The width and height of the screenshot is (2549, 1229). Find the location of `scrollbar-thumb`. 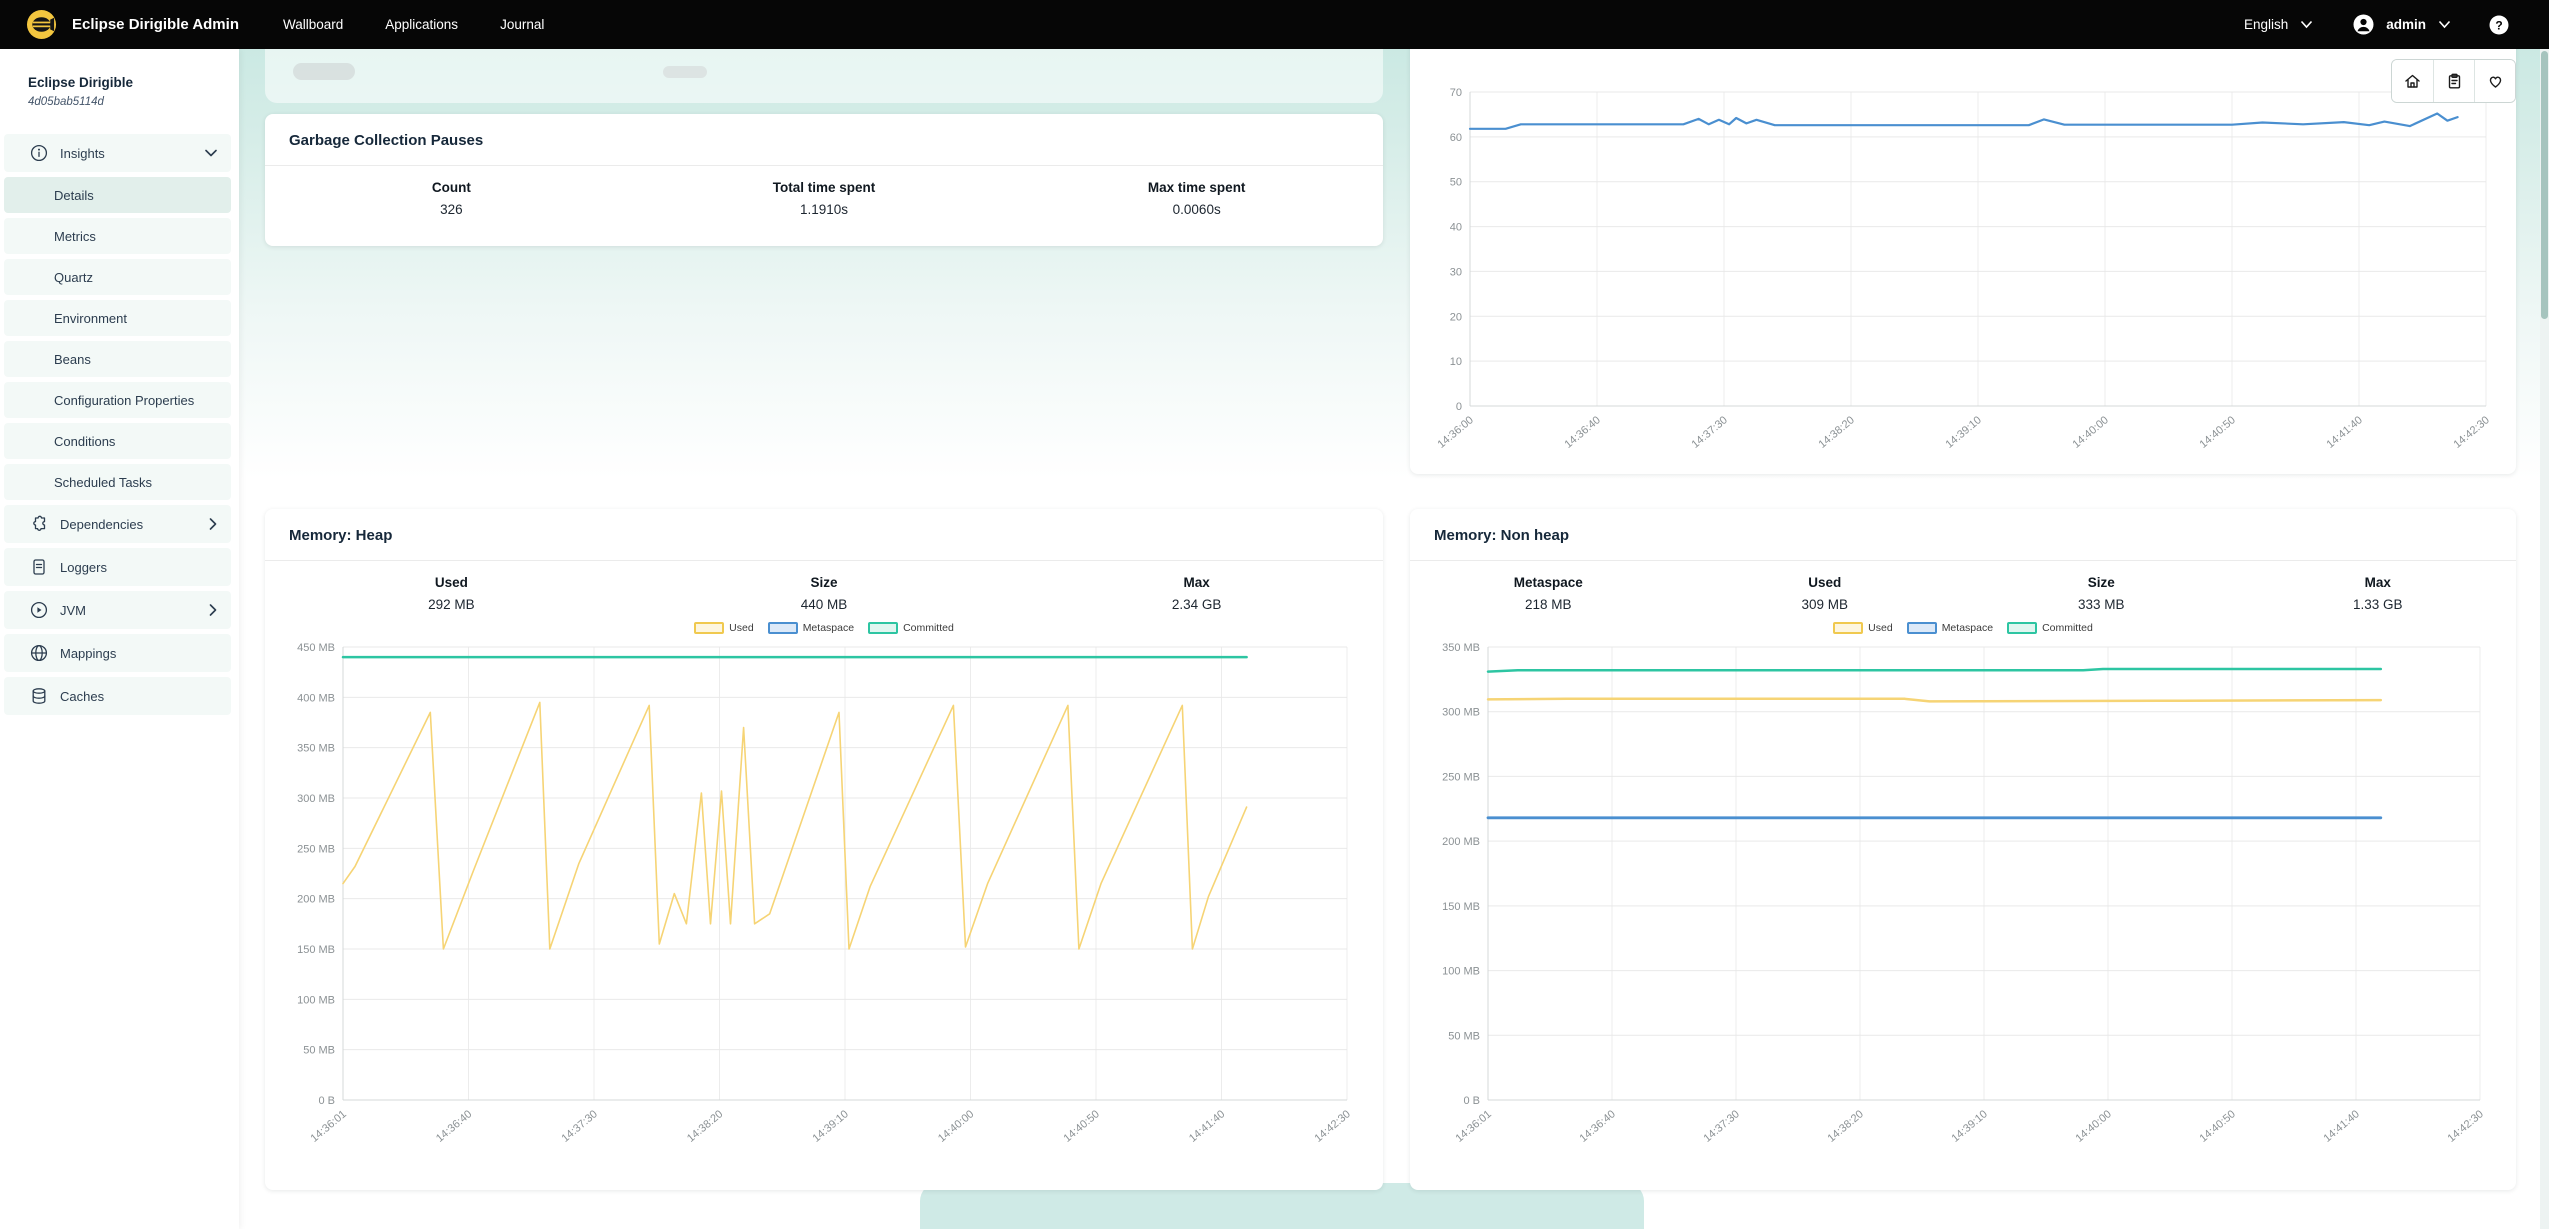

scrollbar-thumb is located at coordinates (2544, 185).